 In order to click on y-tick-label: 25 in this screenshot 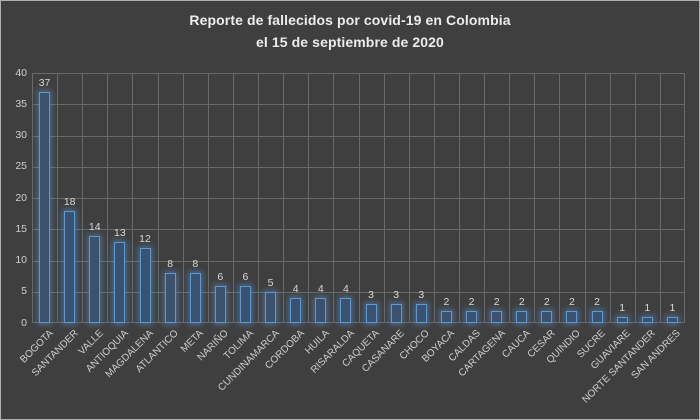, I will do `click(21, 166)`.